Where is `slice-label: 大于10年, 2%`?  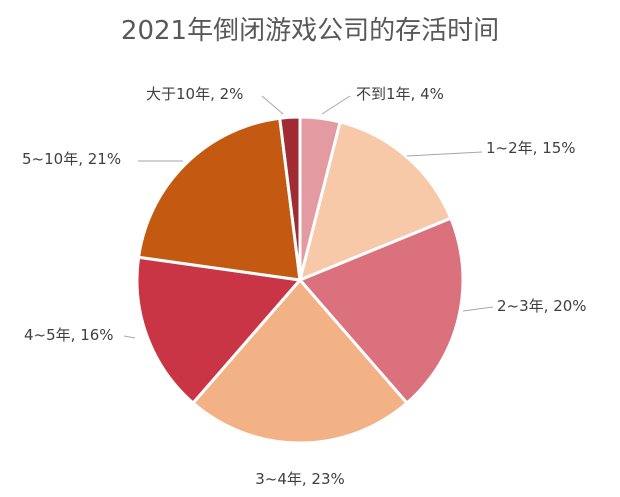 slice-label: 大于10年, 2% is located at coordinates (194, 94).